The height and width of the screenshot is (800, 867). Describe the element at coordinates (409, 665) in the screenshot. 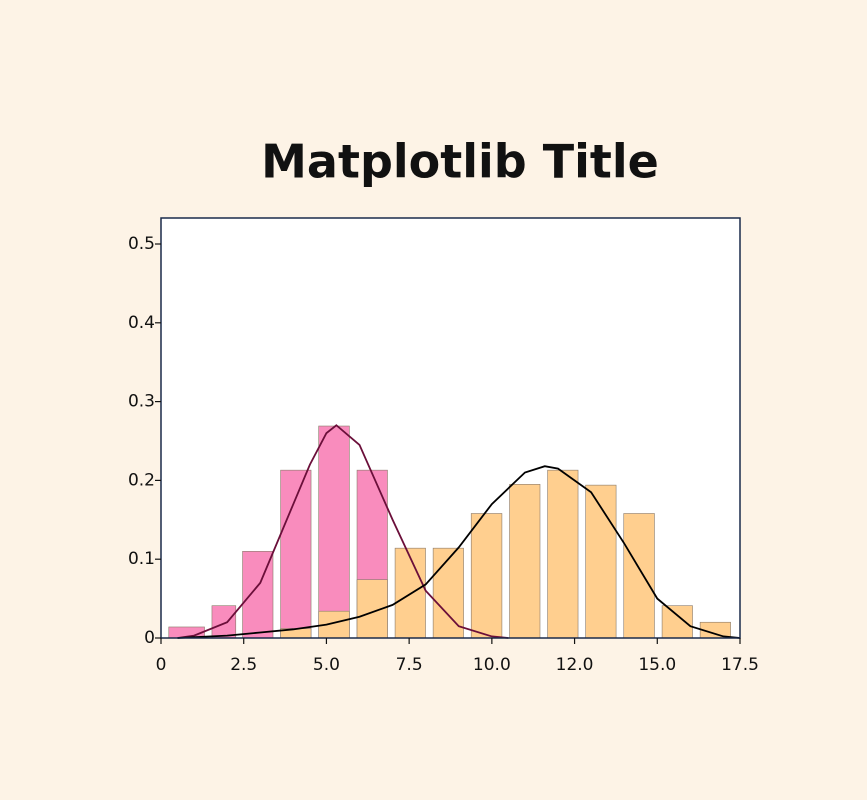

I see `x-tick-label: 7.5` at that location.